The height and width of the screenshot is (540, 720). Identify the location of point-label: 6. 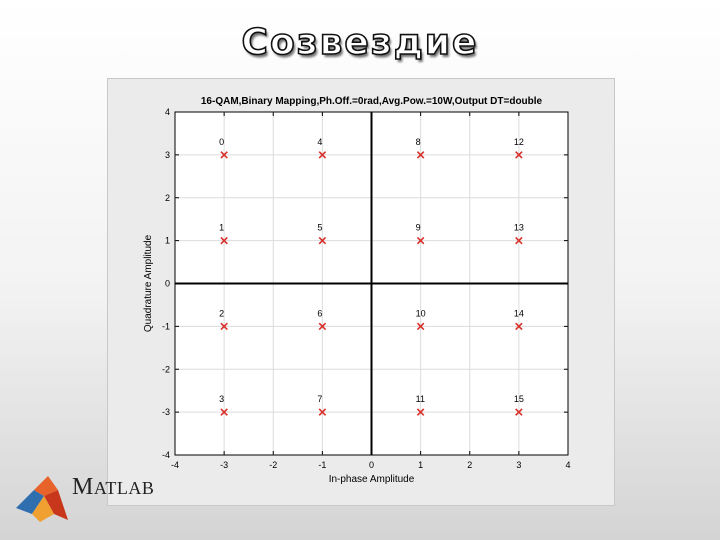
(319, 313).